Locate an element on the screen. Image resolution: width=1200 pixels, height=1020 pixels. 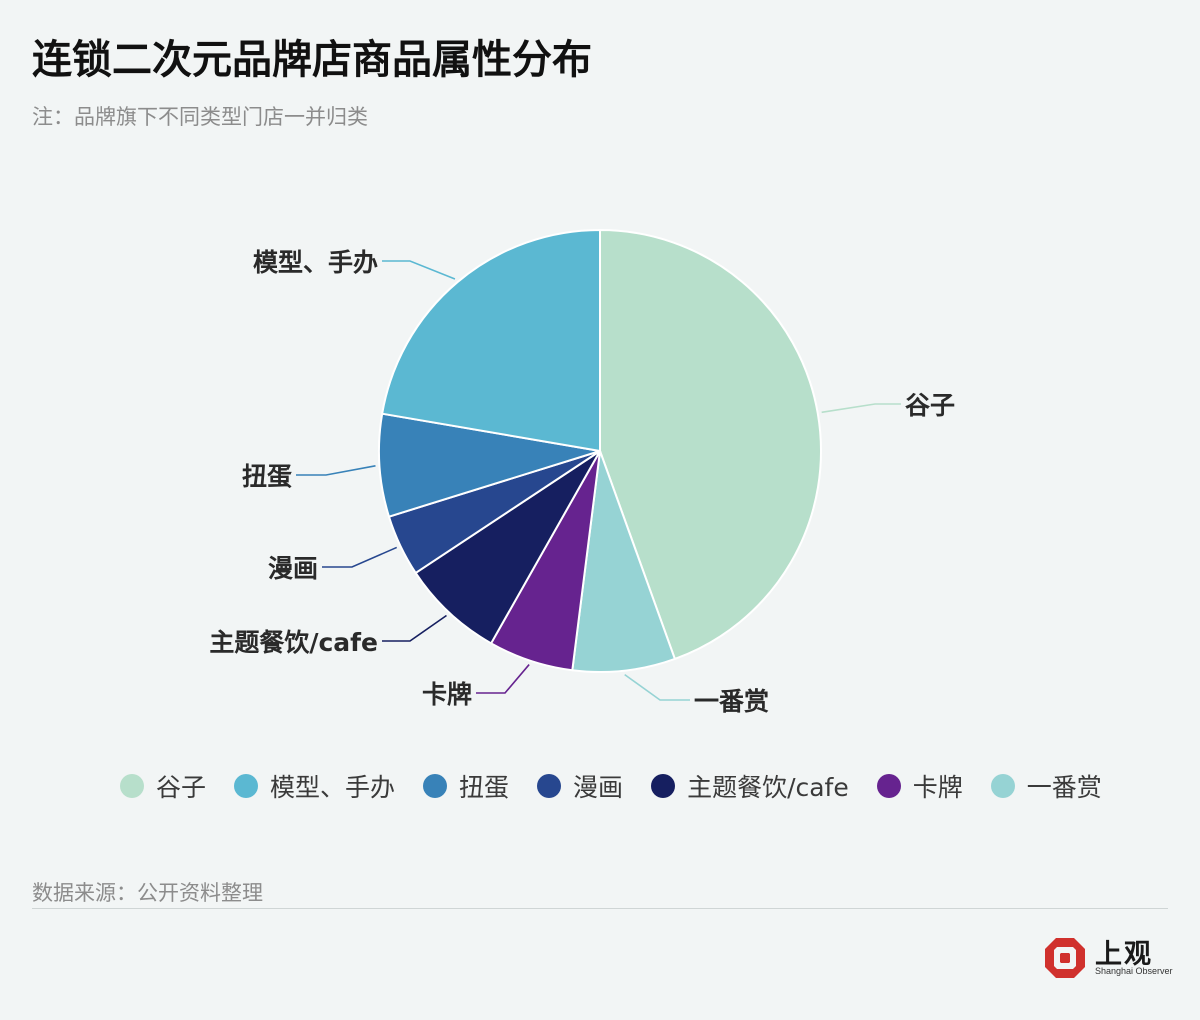
slice-label-0: 谷子 is located at coordinates (930, 405).